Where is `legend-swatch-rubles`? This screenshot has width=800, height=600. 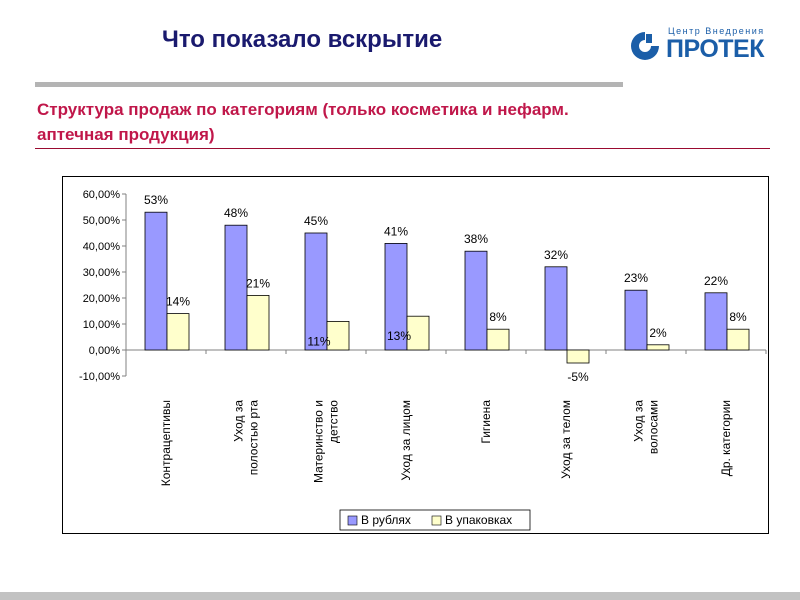 legend-swatch-rubles is located at coordinates (352, 520).